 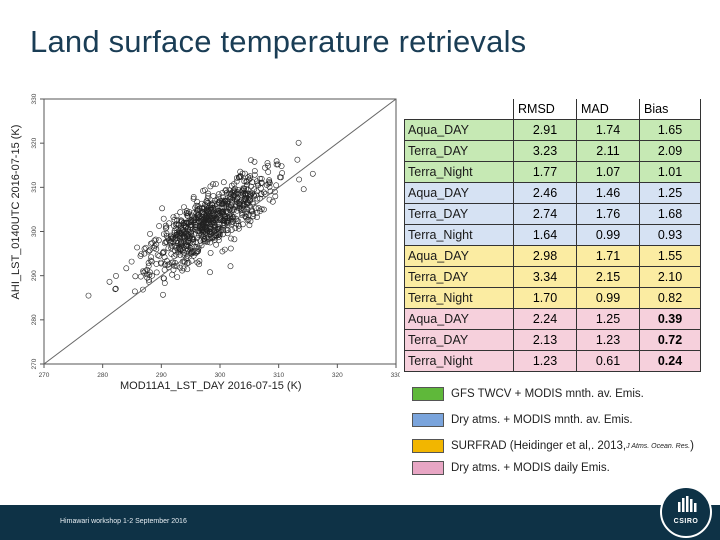 What do you see at coordinates (34, 231) in the screenshot?
I see `y-tick-label: 300` at bounding box center [34, 231].